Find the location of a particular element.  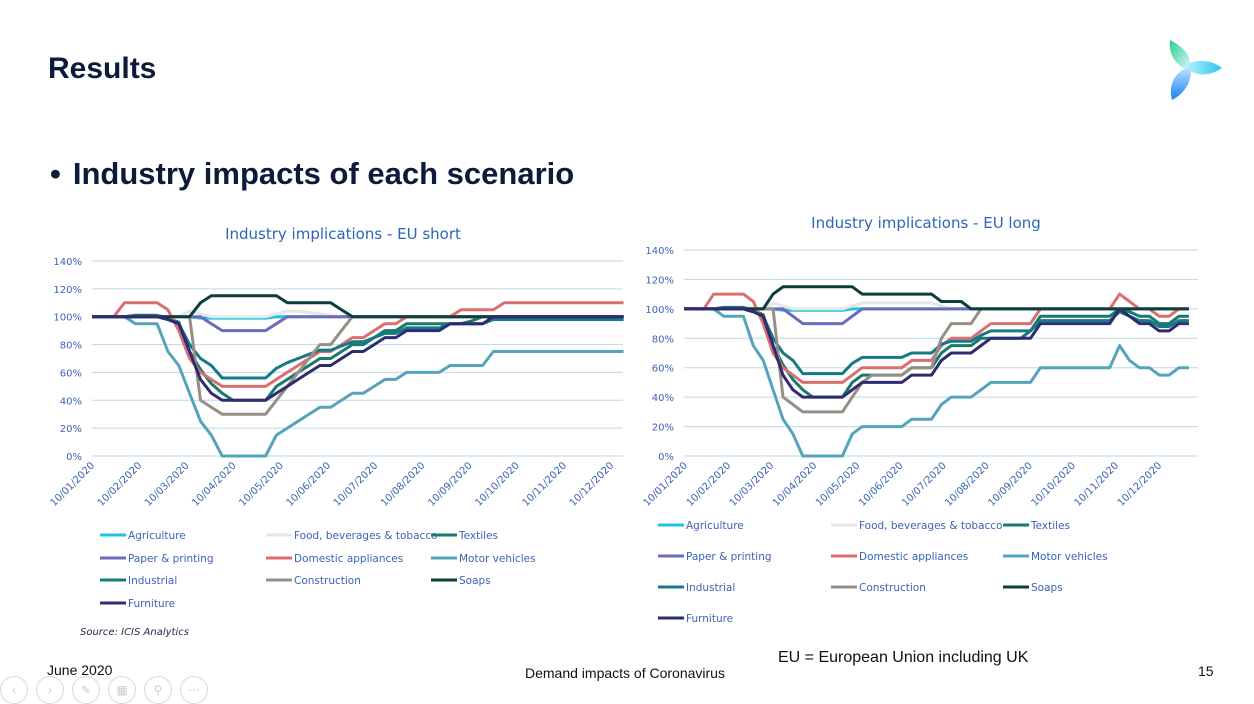

chart-title: Industry implications - EU short is located at coordinates (343, 234).